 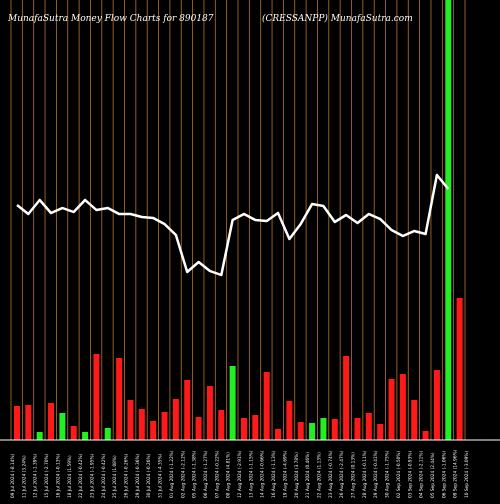 I want to click on x-tick-label: 06 Sep 2024 (-1.06%), so click(x=444, y=474).